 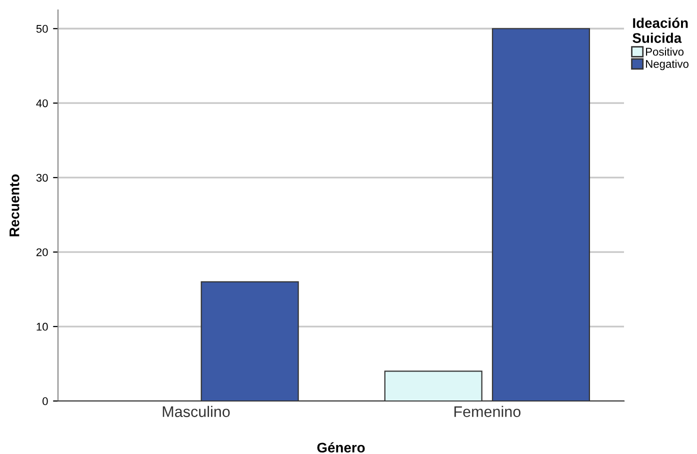 I want to click on legend-label: Positivo, so click(x=665, y=52).